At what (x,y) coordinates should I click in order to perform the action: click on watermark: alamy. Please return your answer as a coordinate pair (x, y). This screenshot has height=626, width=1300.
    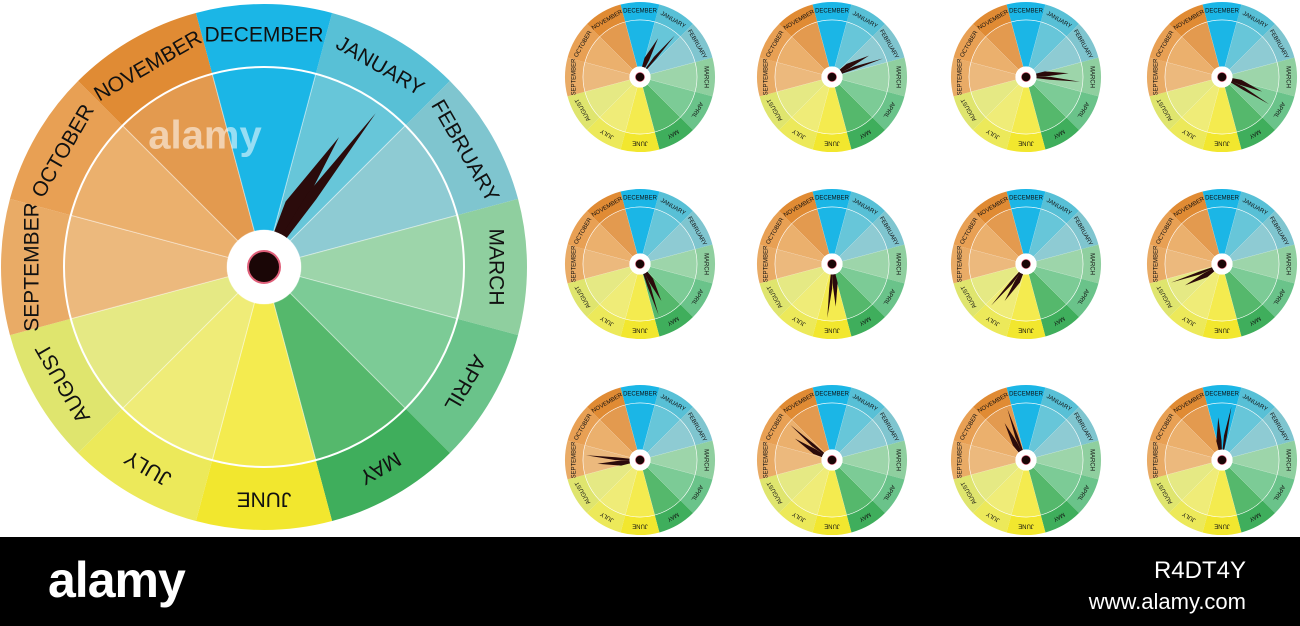
    Looking at the image, I should click on (205, 136).